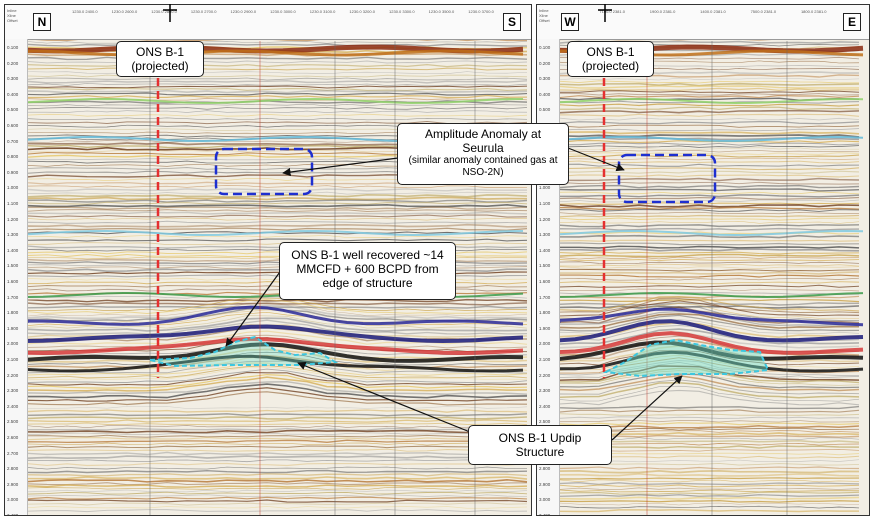 The height and width of the screenshot is (518, 872). I want to click on time-tick-label: 0.800, so click(13, 157).